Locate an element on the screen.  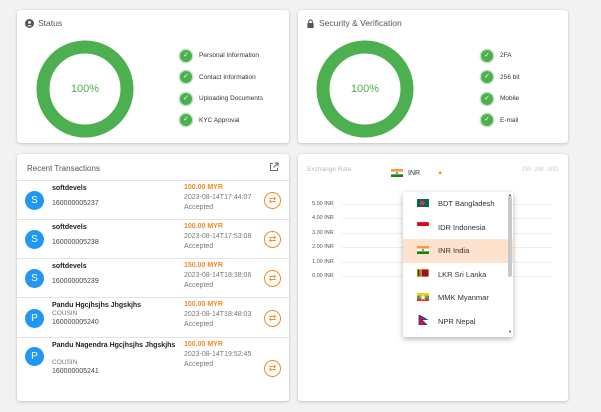
security-check-item: ✓ 2FA is located at coordinates (500, 56).